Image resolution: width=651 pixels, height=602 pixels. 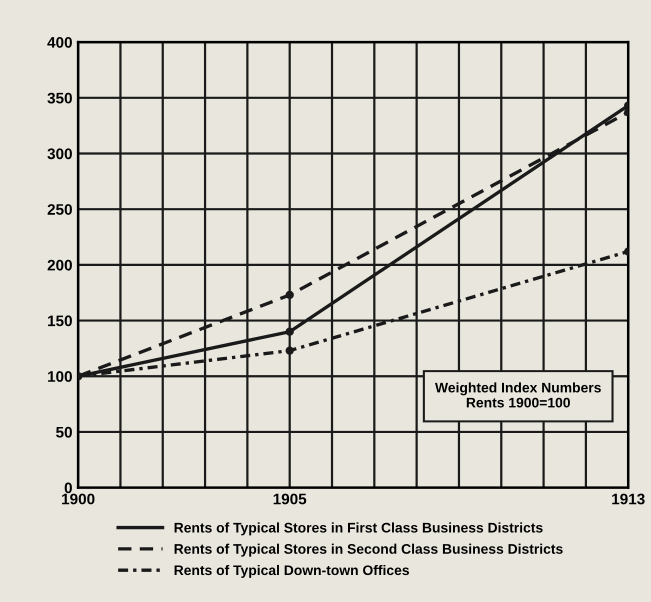 I want to click on y-tick-label: 300, so click(x=59, y=154).